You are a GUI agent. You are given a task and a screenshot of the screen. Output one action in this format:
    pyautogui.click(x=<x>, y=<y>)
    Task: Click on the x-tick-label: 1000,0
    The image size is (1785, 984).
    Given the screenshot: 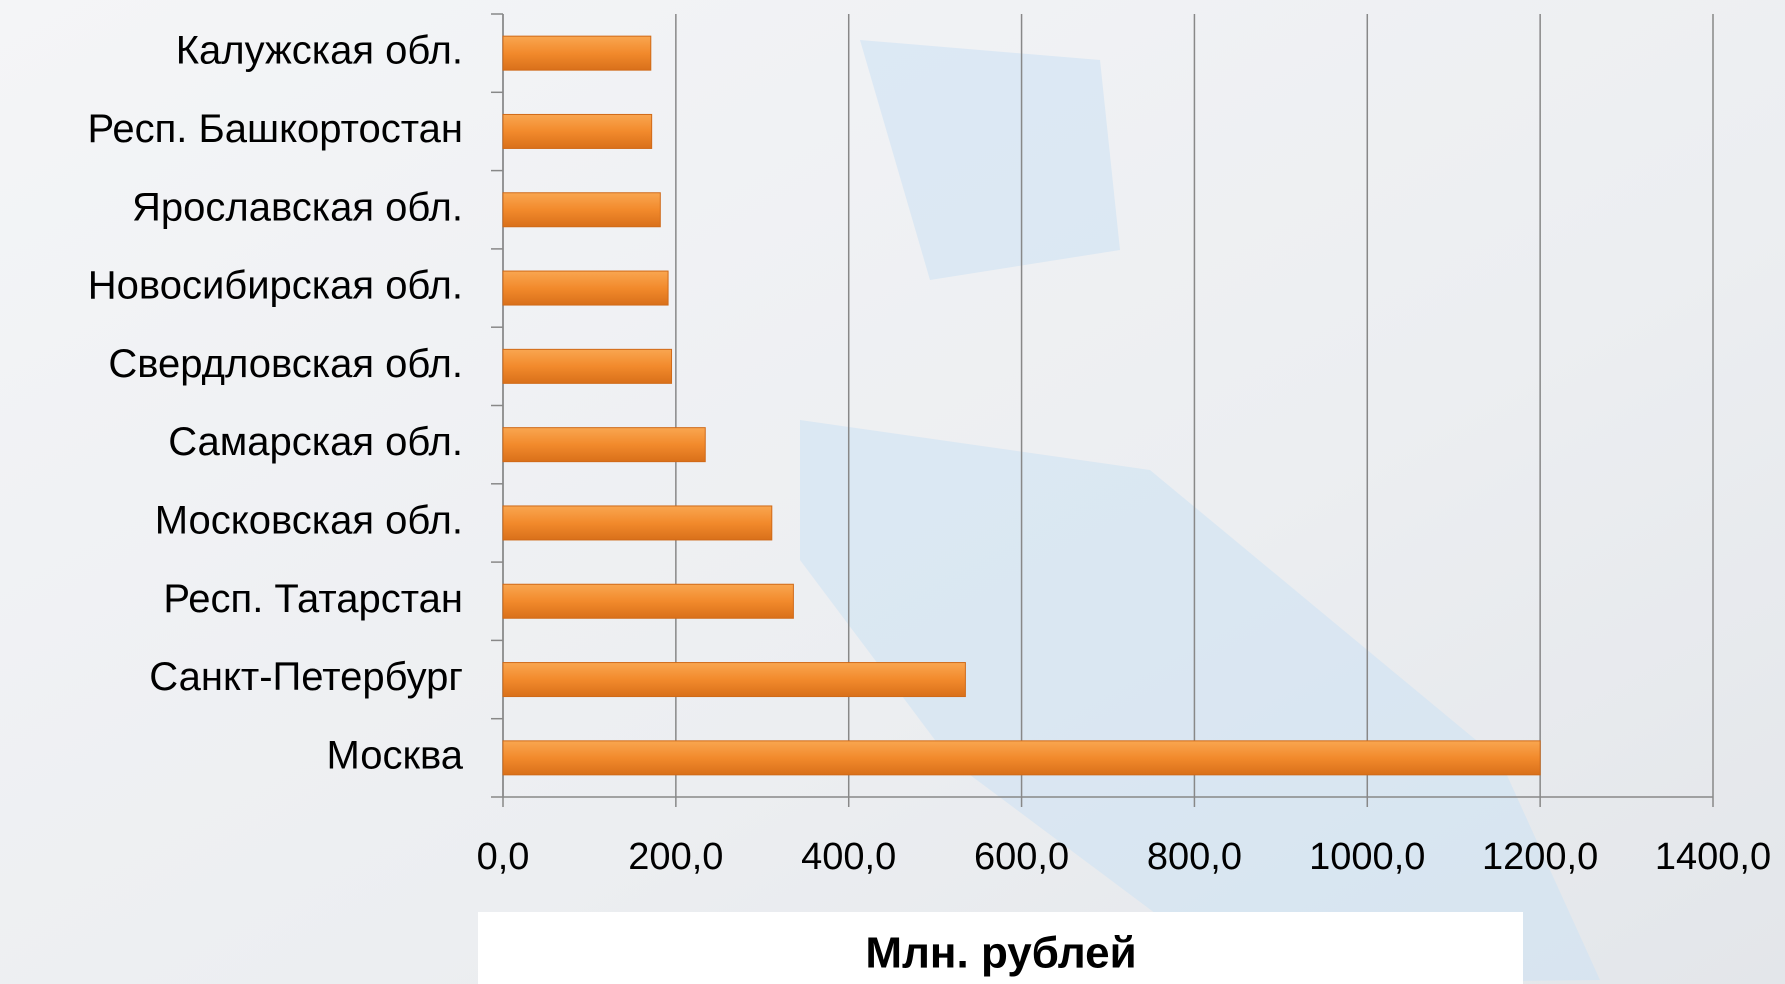 What is the action you would take?
    pyautogui.click(x=1367, y=857)
    